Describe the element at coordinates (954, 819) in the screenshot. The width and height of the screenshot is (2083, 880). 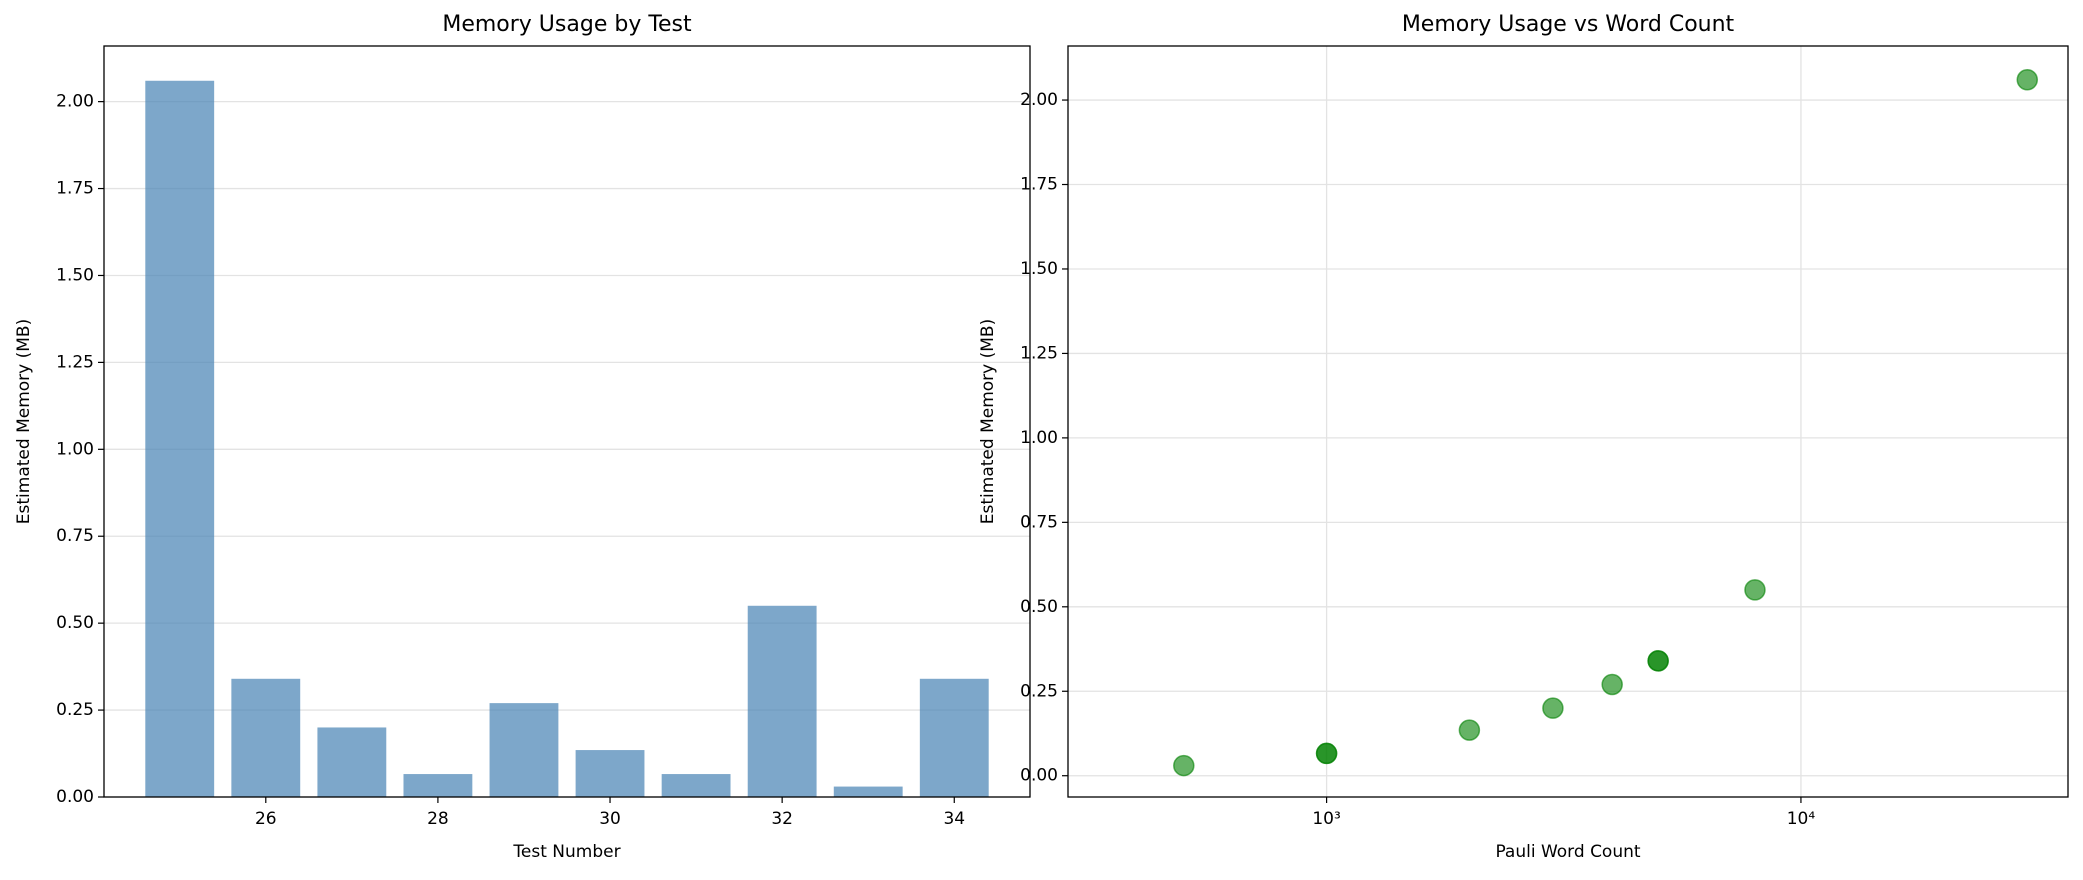
I see `x-tick-label: 34` at that location.